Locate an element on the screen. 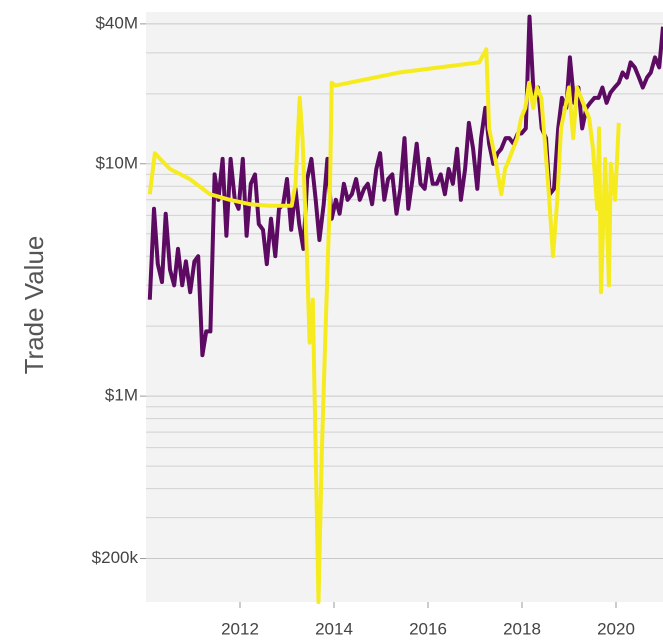  y-axis-title: Trade Value is located at coordinates (34, 305).